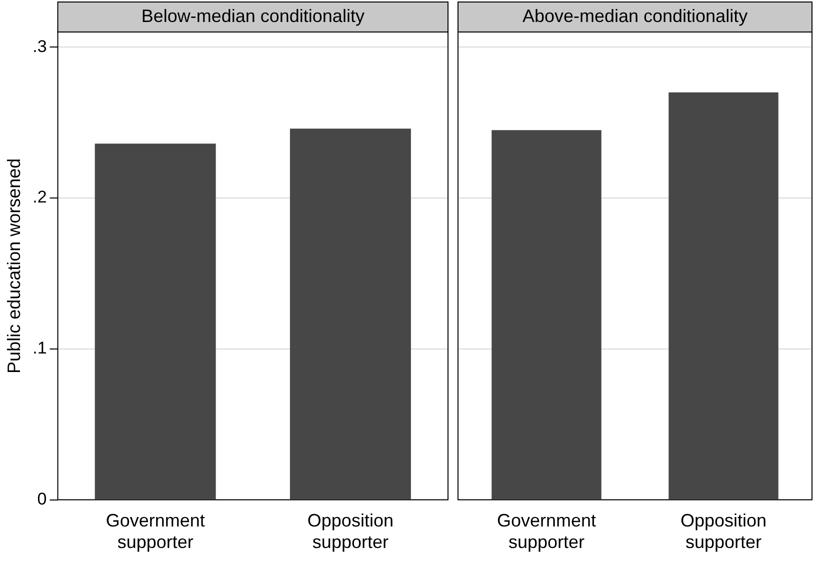 The image size is (818, 561). What do you see at coordinates (39, 46) in the screenshot?
I see `y-tick-label: .3` at bounding box center [39, 46].